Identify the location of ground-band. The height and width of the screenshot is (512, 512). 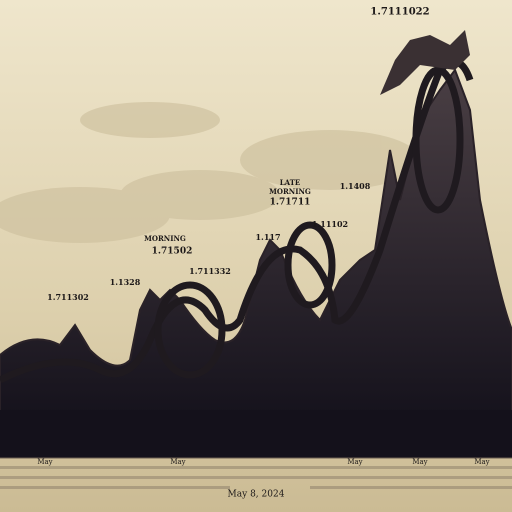
(256, 434).